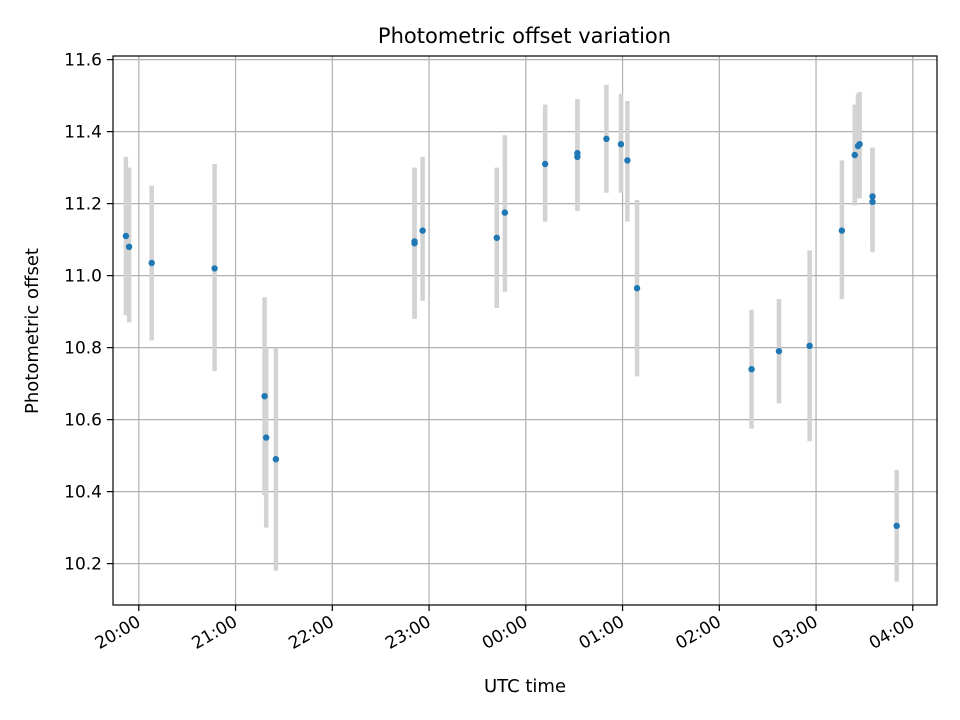  I want to click on y-tick-label: 10.6, so click(83, 421).